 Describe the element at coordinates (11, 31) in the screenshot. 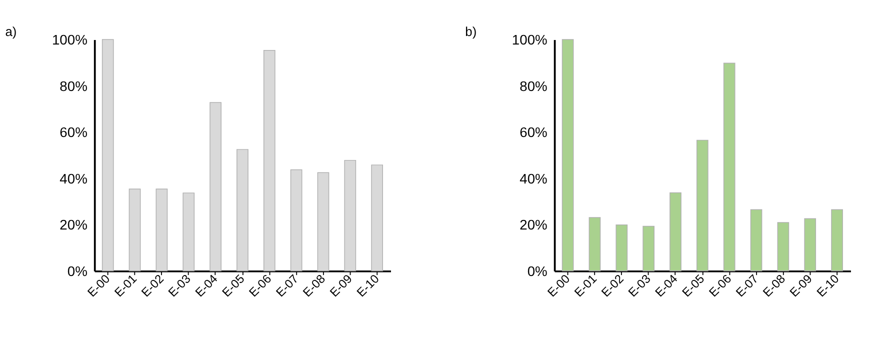

I see `chart-title: a)` at that location.